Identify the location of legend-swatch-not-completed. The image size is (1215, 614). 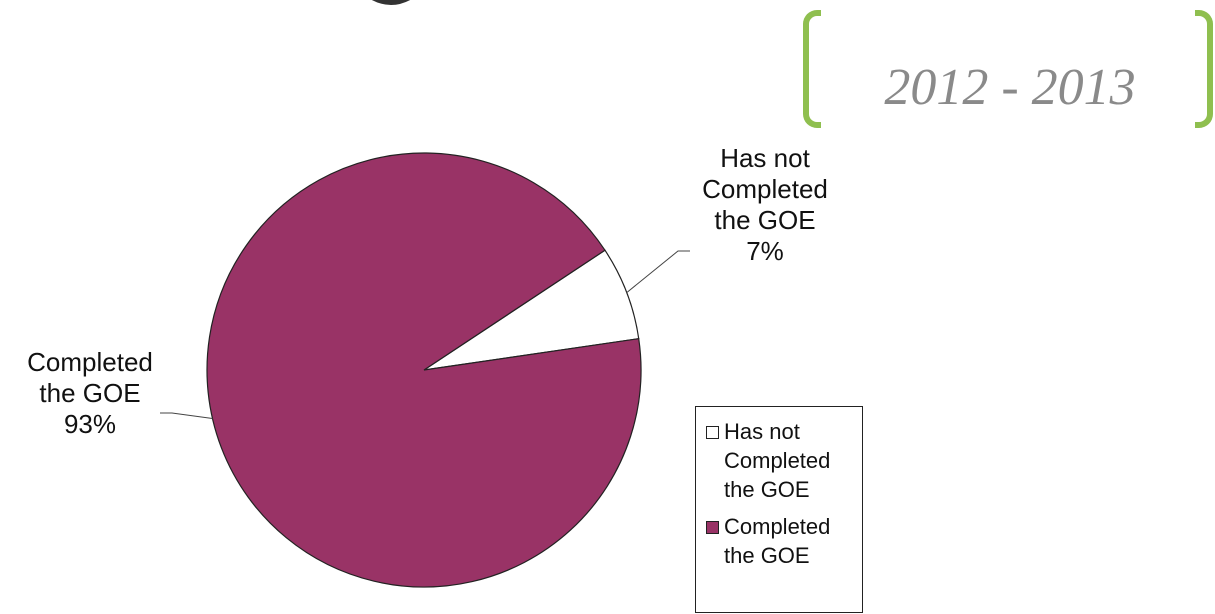
(712, 432).